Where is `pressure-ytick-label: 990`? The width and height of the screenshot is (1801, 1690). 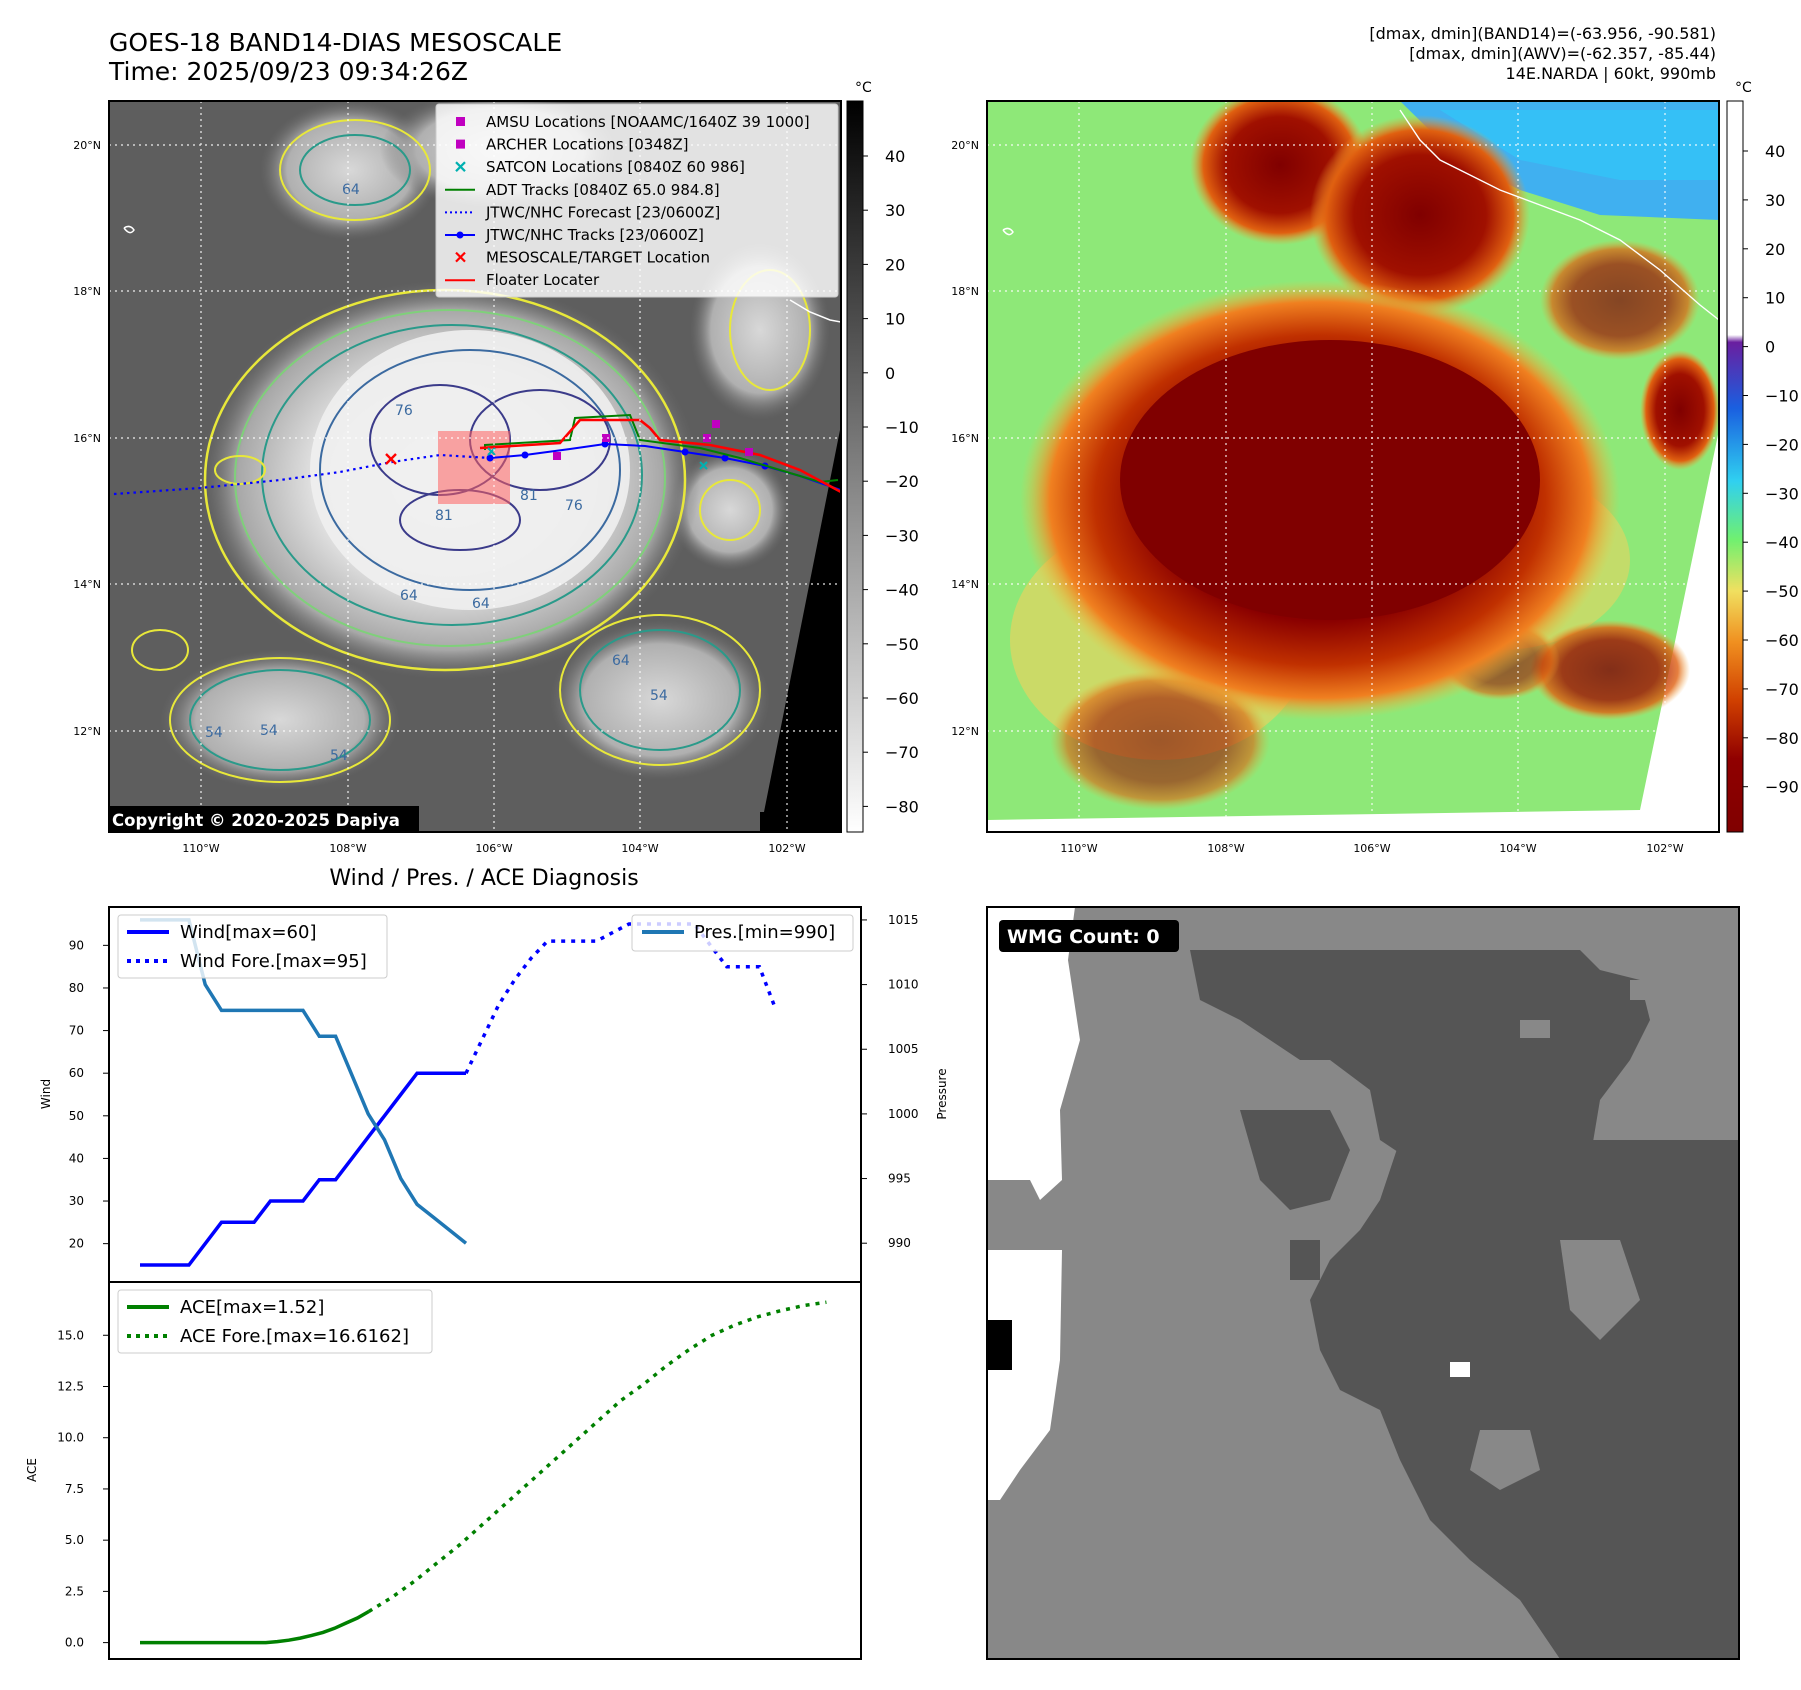
pressure-ytick-label: 990 is located at coordinates (899, 1243).